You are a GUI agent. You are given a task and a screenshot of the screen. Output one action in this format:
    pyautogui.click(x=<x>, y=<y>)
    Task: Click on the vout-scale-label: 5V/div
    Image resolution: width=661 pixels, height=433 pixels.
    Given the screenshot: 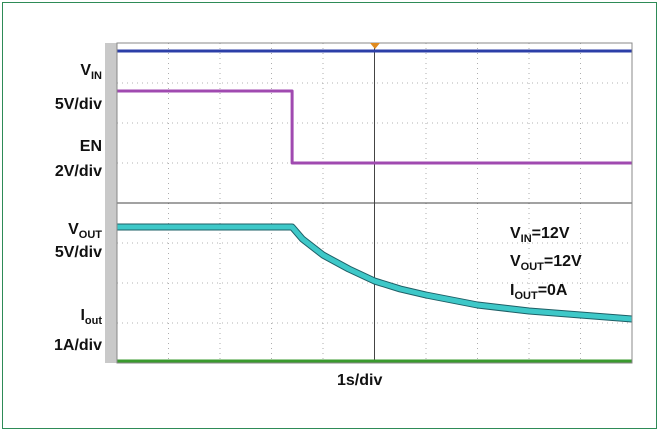 What is the action you would take?
    pyautogui.click(x=78, y=252)
    